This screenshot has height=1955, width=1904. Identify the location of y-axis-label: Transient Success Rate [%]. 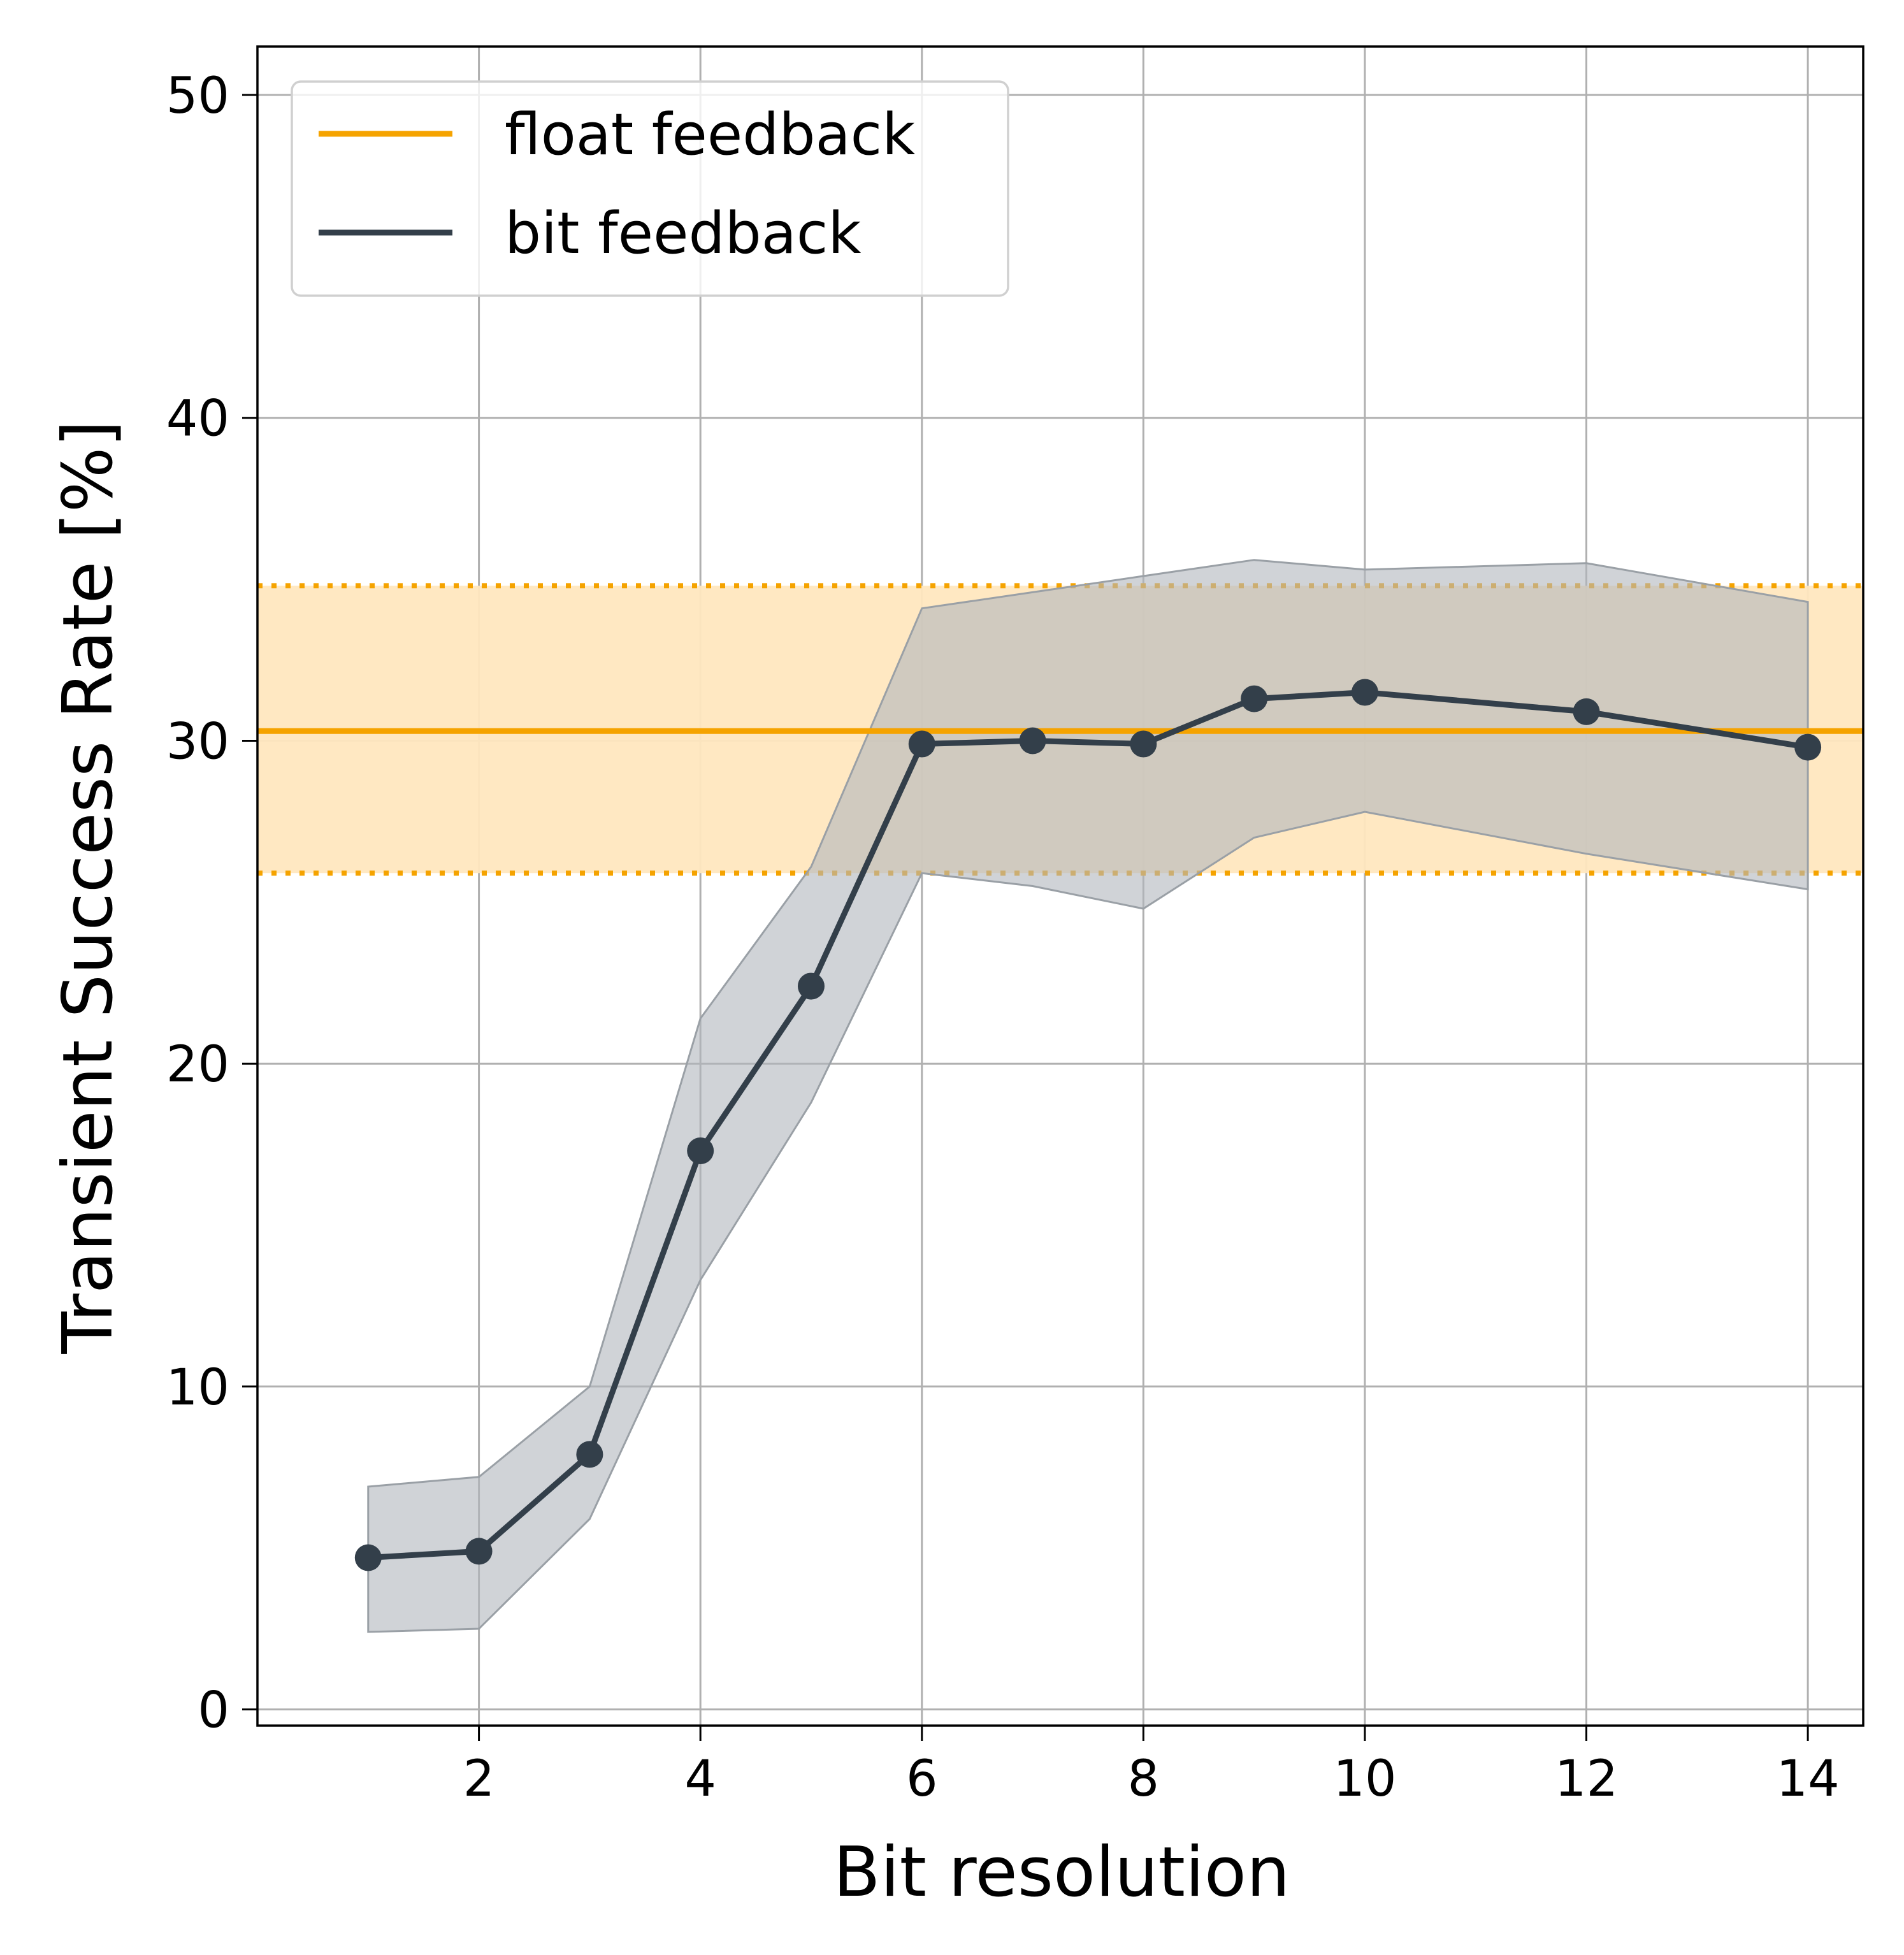
(88, 888).